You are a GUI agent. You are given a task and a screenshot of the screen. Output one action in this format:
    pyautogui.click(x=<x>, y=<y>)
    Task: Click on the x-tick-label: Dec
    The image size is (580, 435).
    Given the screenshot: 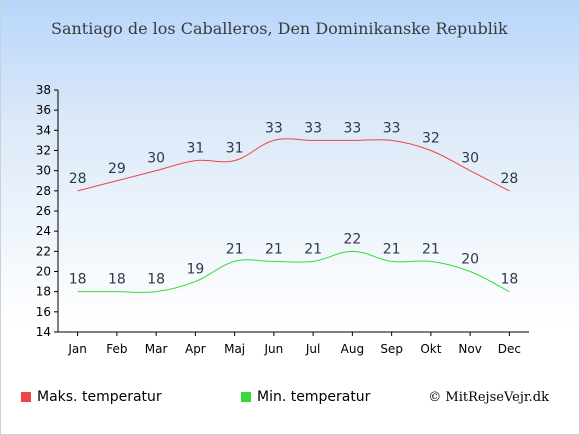 What is the action you would take?
    pyautogui.click(x=509, y=349)
    